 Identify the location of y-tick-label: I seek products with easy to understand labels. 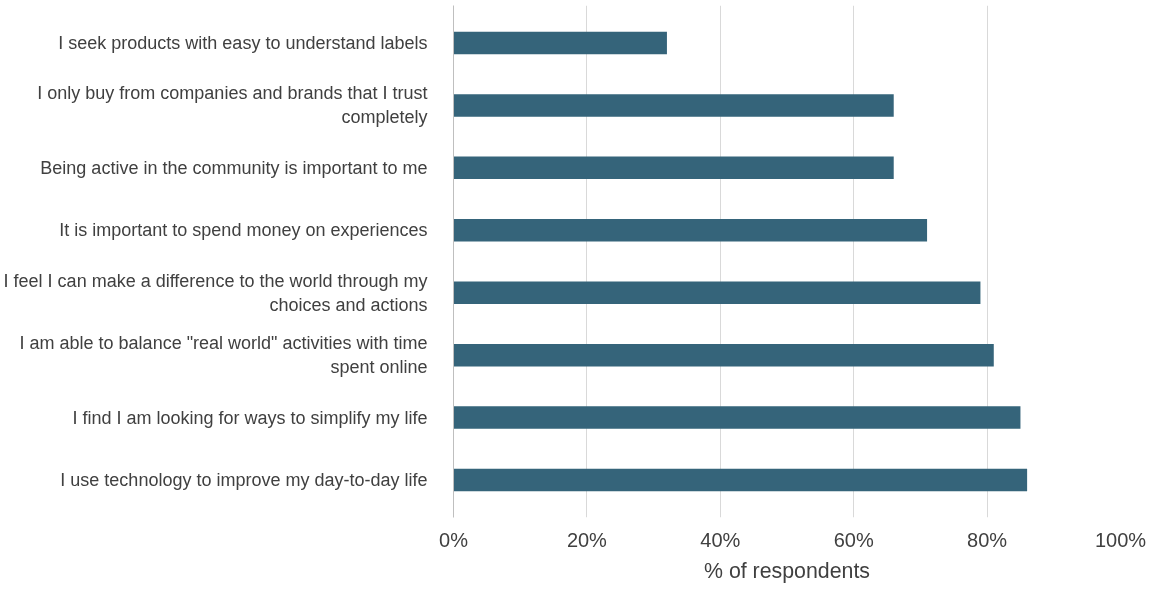
(243, 42).